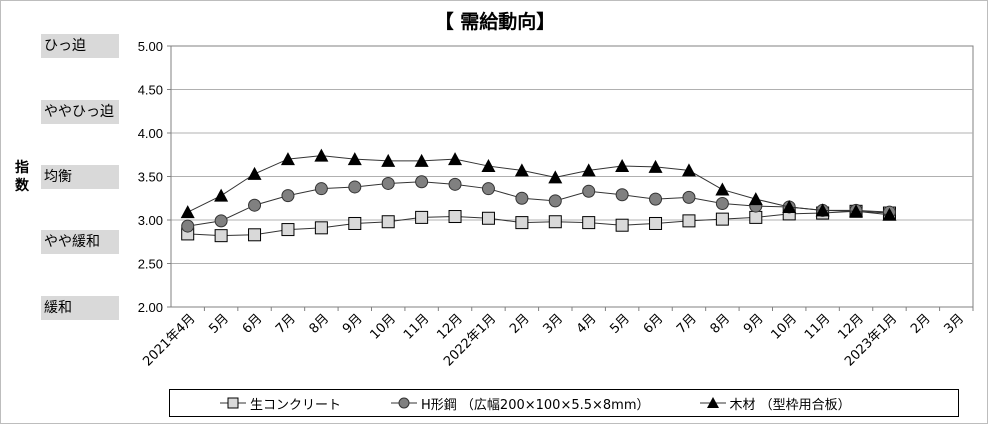  I want to click on legend: 生コンクリート H形鋼 （広幅200×100×5.5×8mm） 木材 （型枠用合板）, so click(564, 403).